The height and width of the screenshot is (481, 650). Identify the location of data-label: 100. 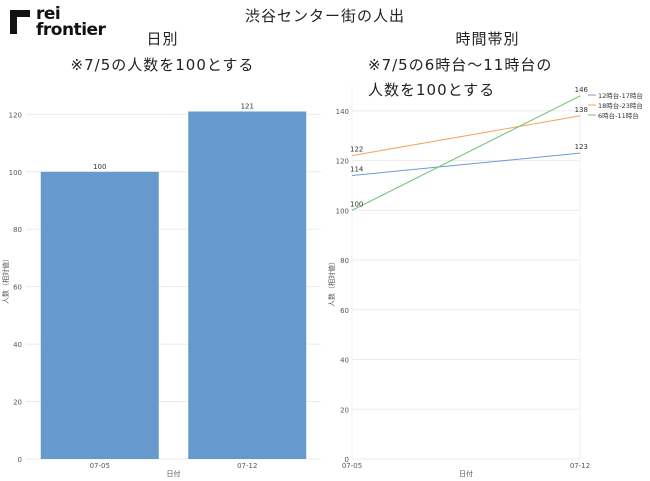
(356, 204).